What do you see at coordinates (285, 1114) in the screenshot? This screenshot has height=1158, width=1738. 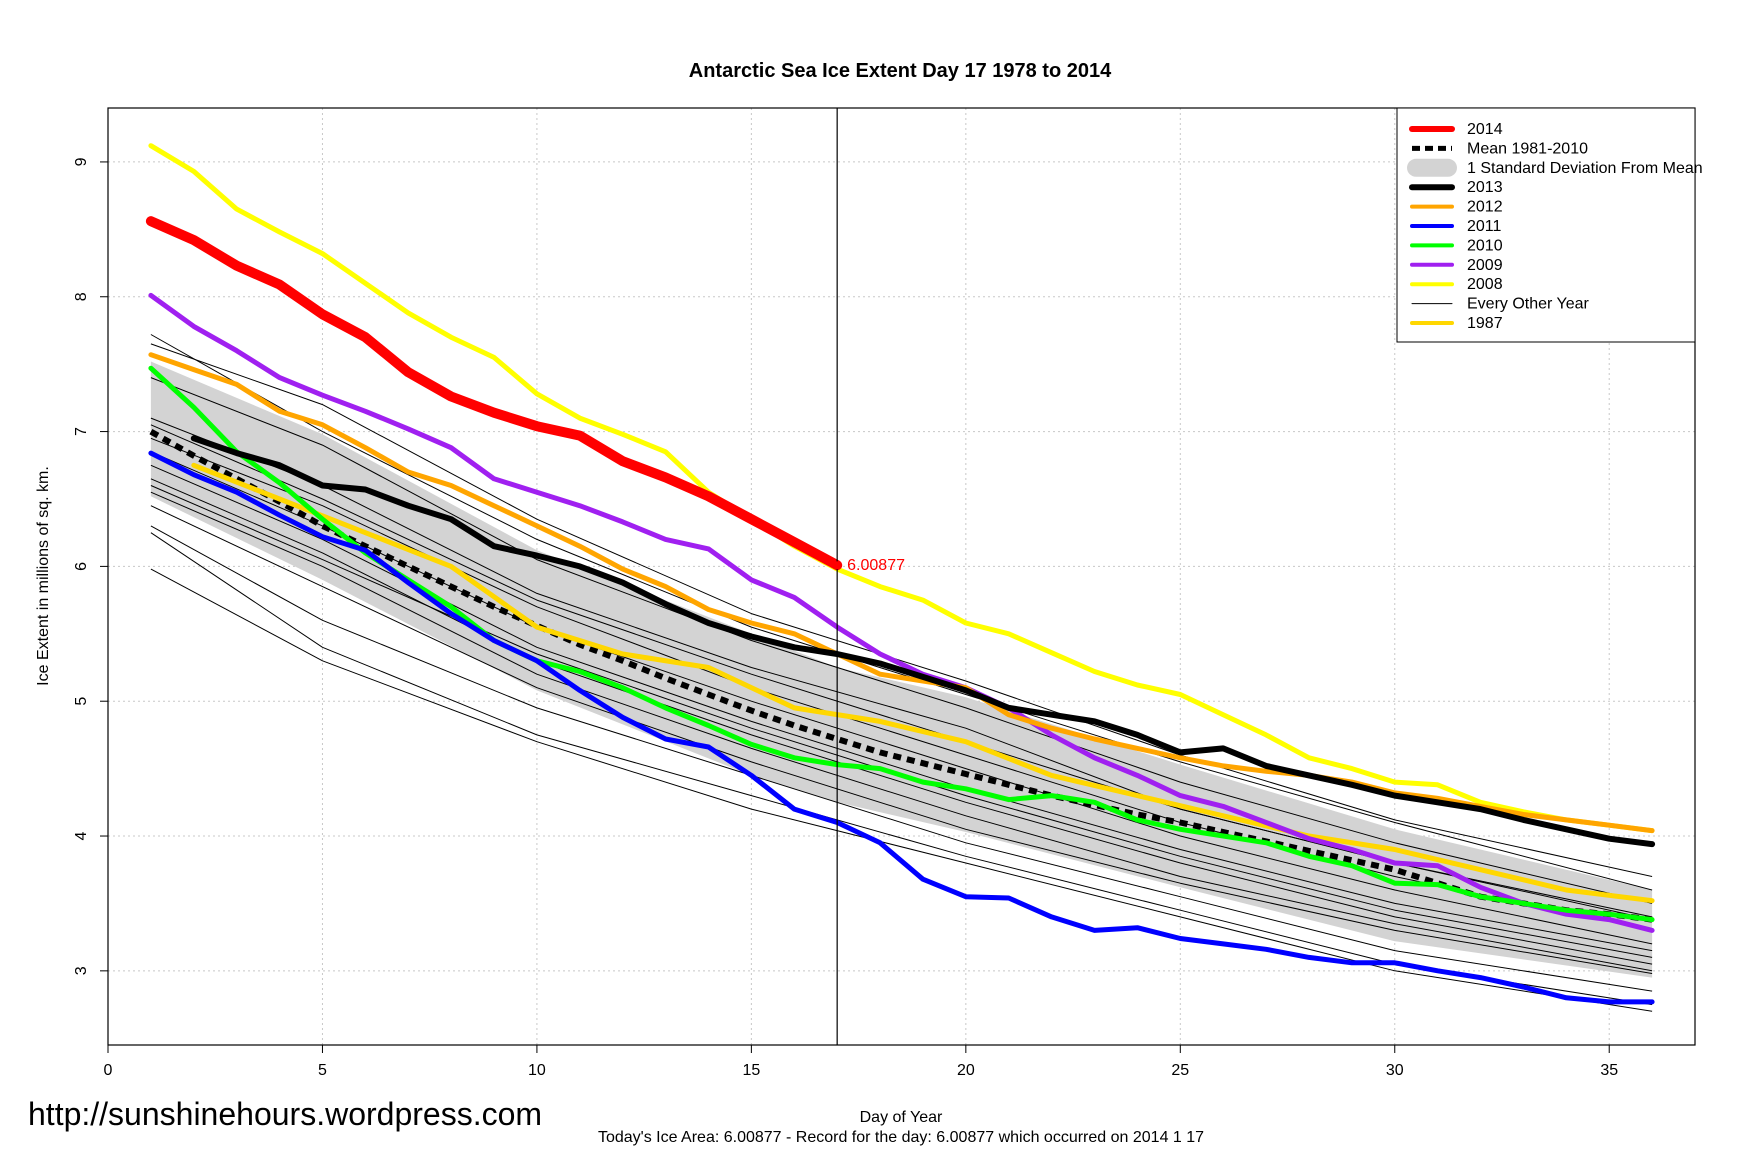 I see `watermark-text: http://sunshinehours.wordpress.com` at bounding box center [285, 1114].